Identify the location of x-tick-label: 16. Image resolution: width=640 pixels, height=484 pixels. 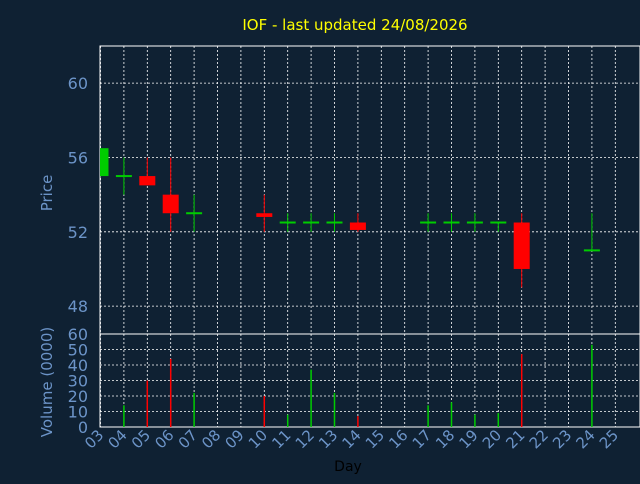
(398, 439).